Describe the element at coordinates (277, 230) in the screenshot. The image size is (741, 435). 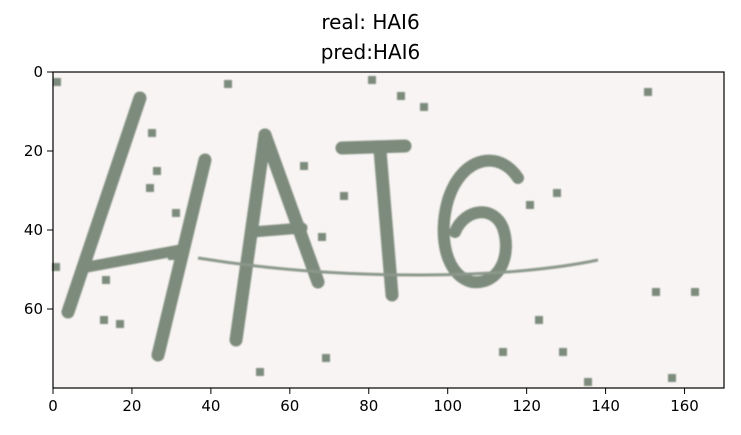
I see `captcha-glyph-A-cross` at that location.